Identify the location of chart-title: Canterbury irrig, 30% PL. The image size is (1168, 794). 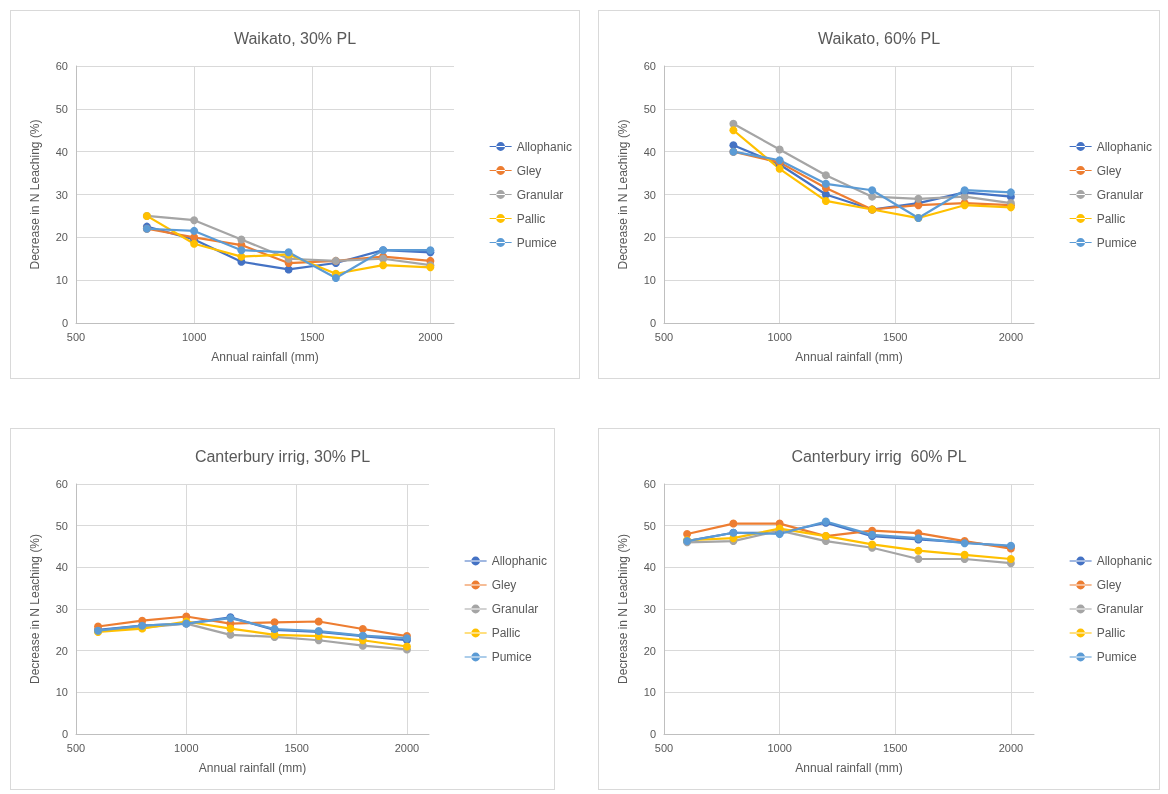
(282, 456).